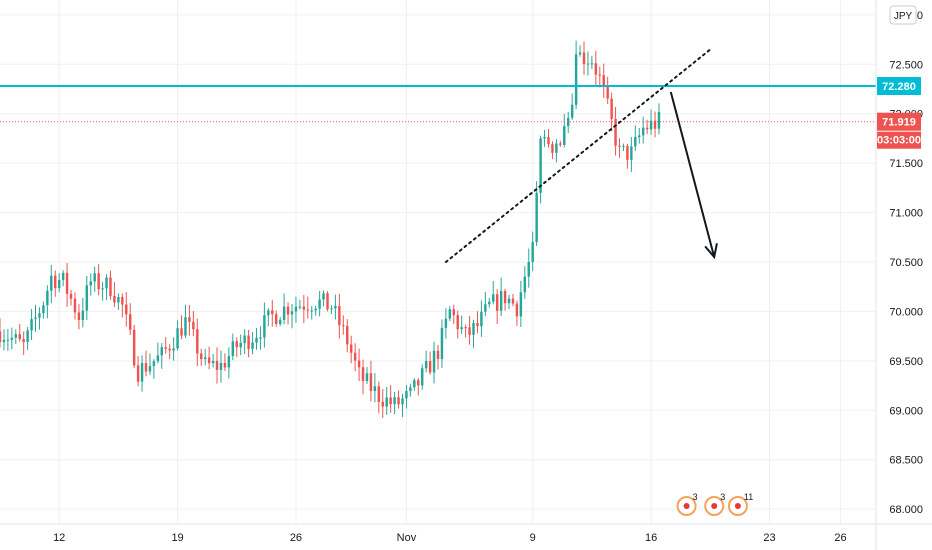 The height and width of the screenshot is (550, 932). What do you see at coordinates (686, 506) in the screenshot?
I see `event-dot-icon` at bounding box center [686, 506].